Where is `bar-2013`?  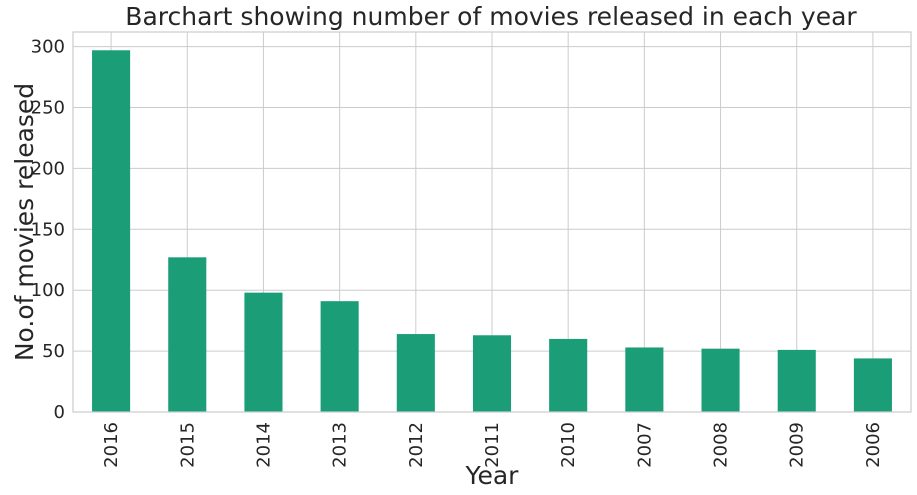
bar-2013 is located at coordinates (339, 356).